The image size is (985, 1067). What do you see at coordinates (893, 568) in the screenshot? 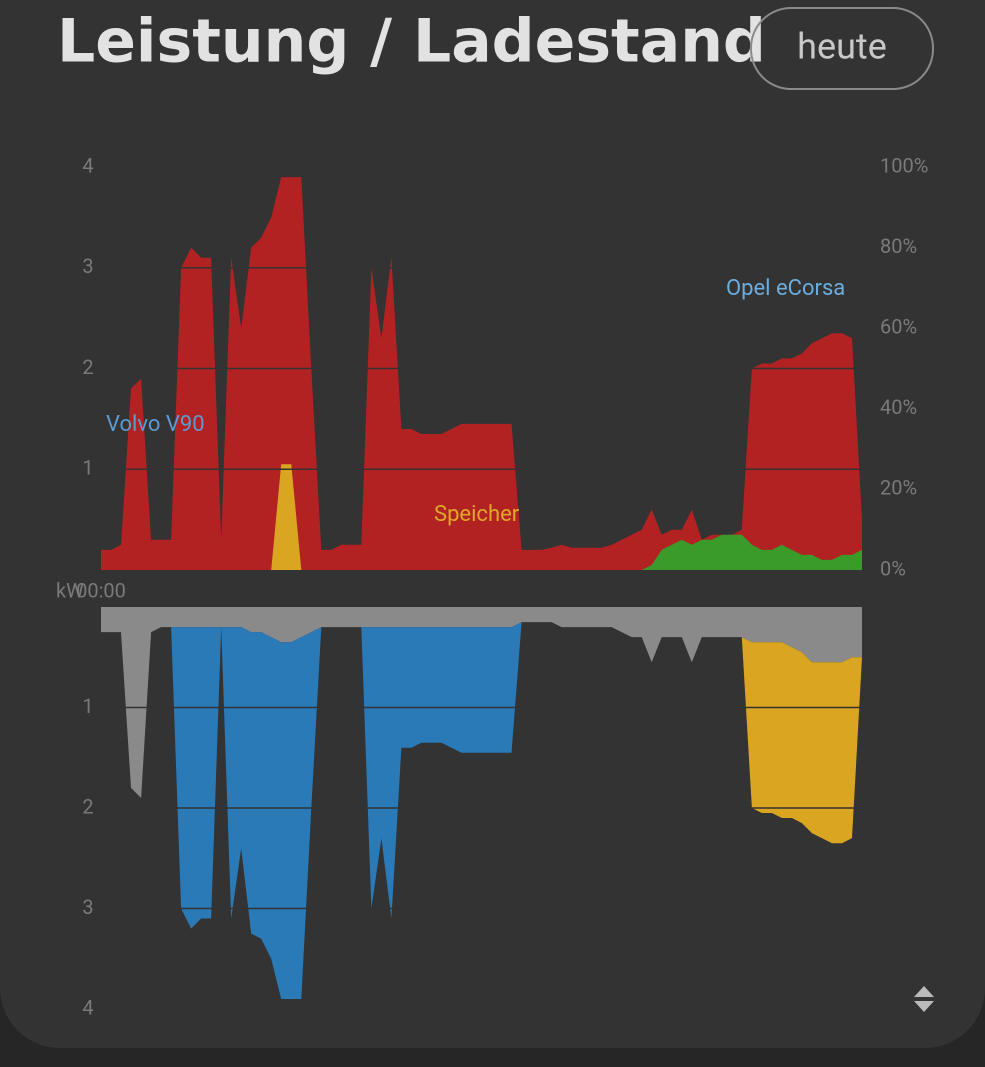
I see `y2-tick-label: 0%` at bounding box center [893, 568].